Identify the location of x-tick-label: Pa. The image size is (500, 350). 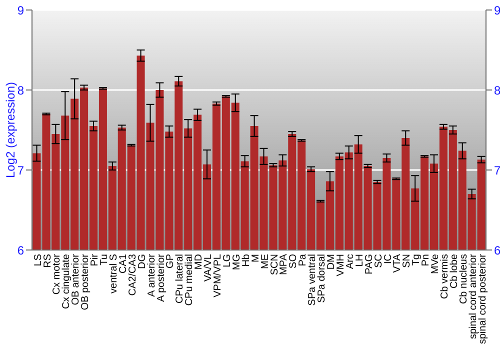
(303, 260).